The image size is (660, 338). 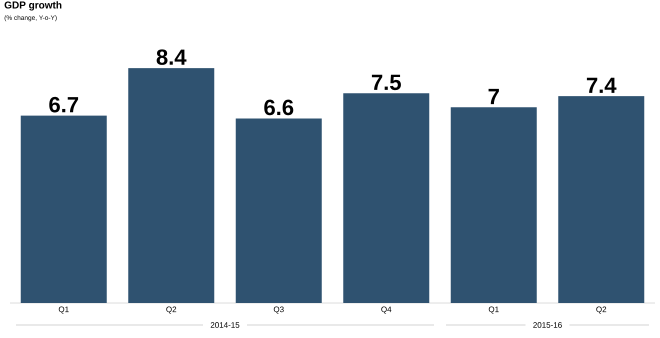 What do you see at coordinates (386, 82) in the screenshot?
I see `data-label: 7.5` at bounding box center [386, 82].